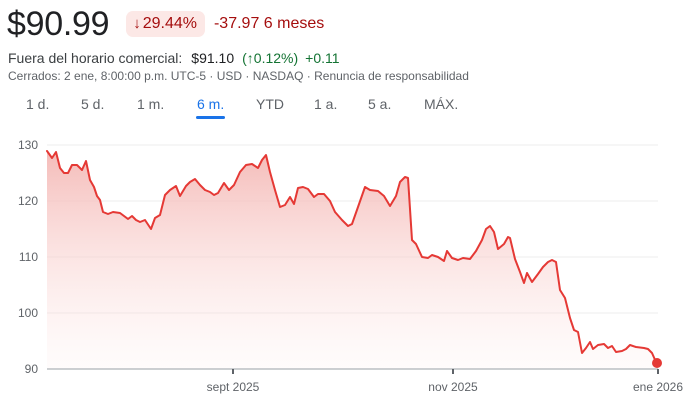 This screenshot has height=409, width=698. I want to click on x-label-sept-2025: sept 2025, so click(233, 387).